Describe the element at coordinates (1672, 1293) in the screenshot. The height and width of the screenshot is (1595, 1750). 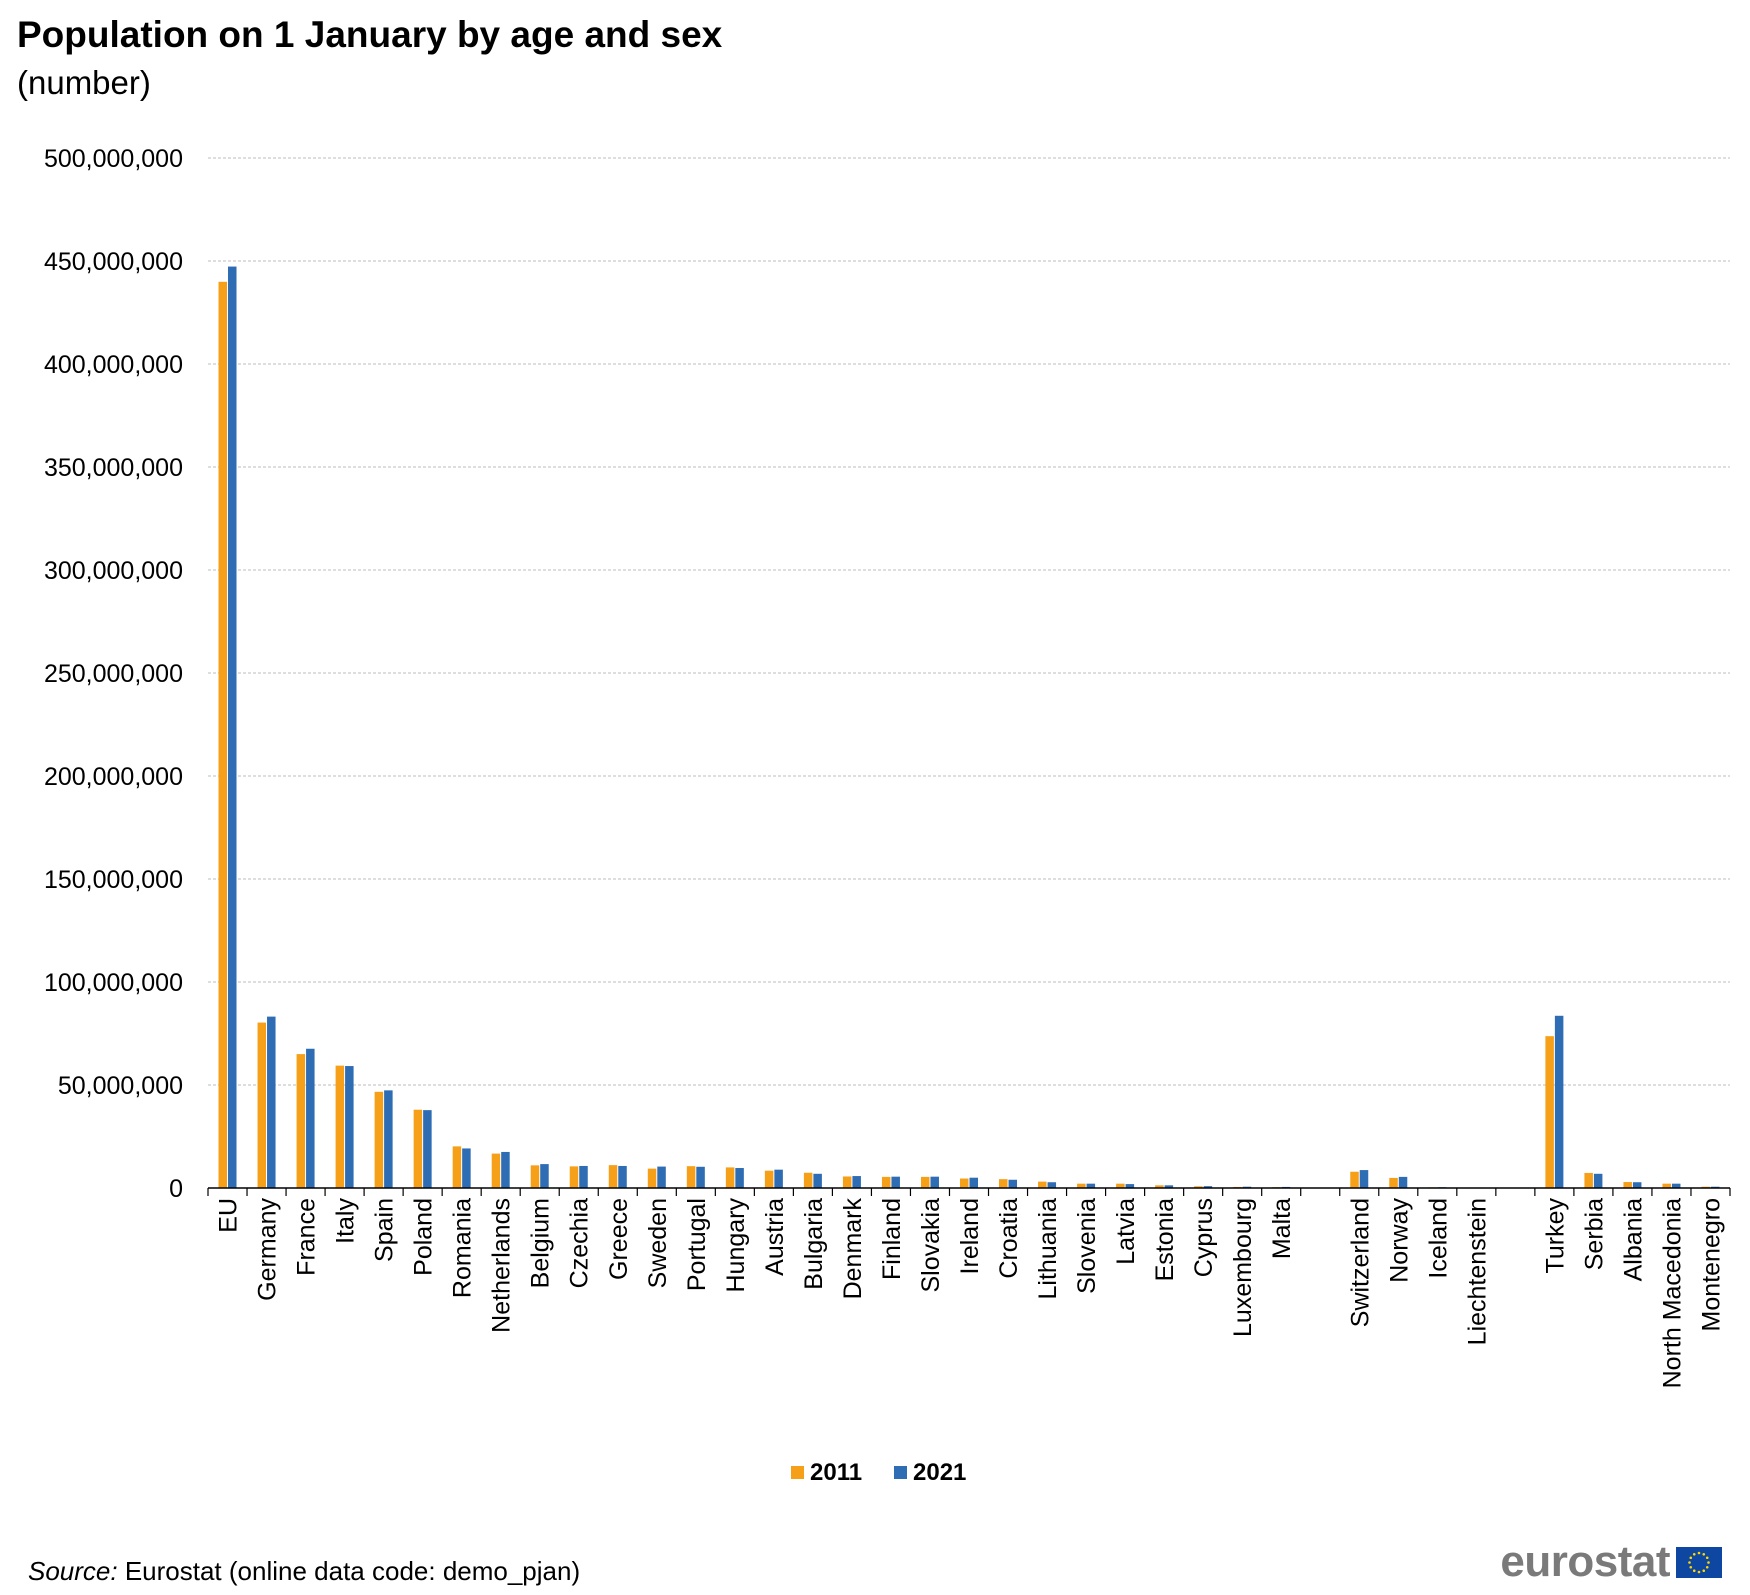
I see `x-tick-label: North Macedonia` at that location.